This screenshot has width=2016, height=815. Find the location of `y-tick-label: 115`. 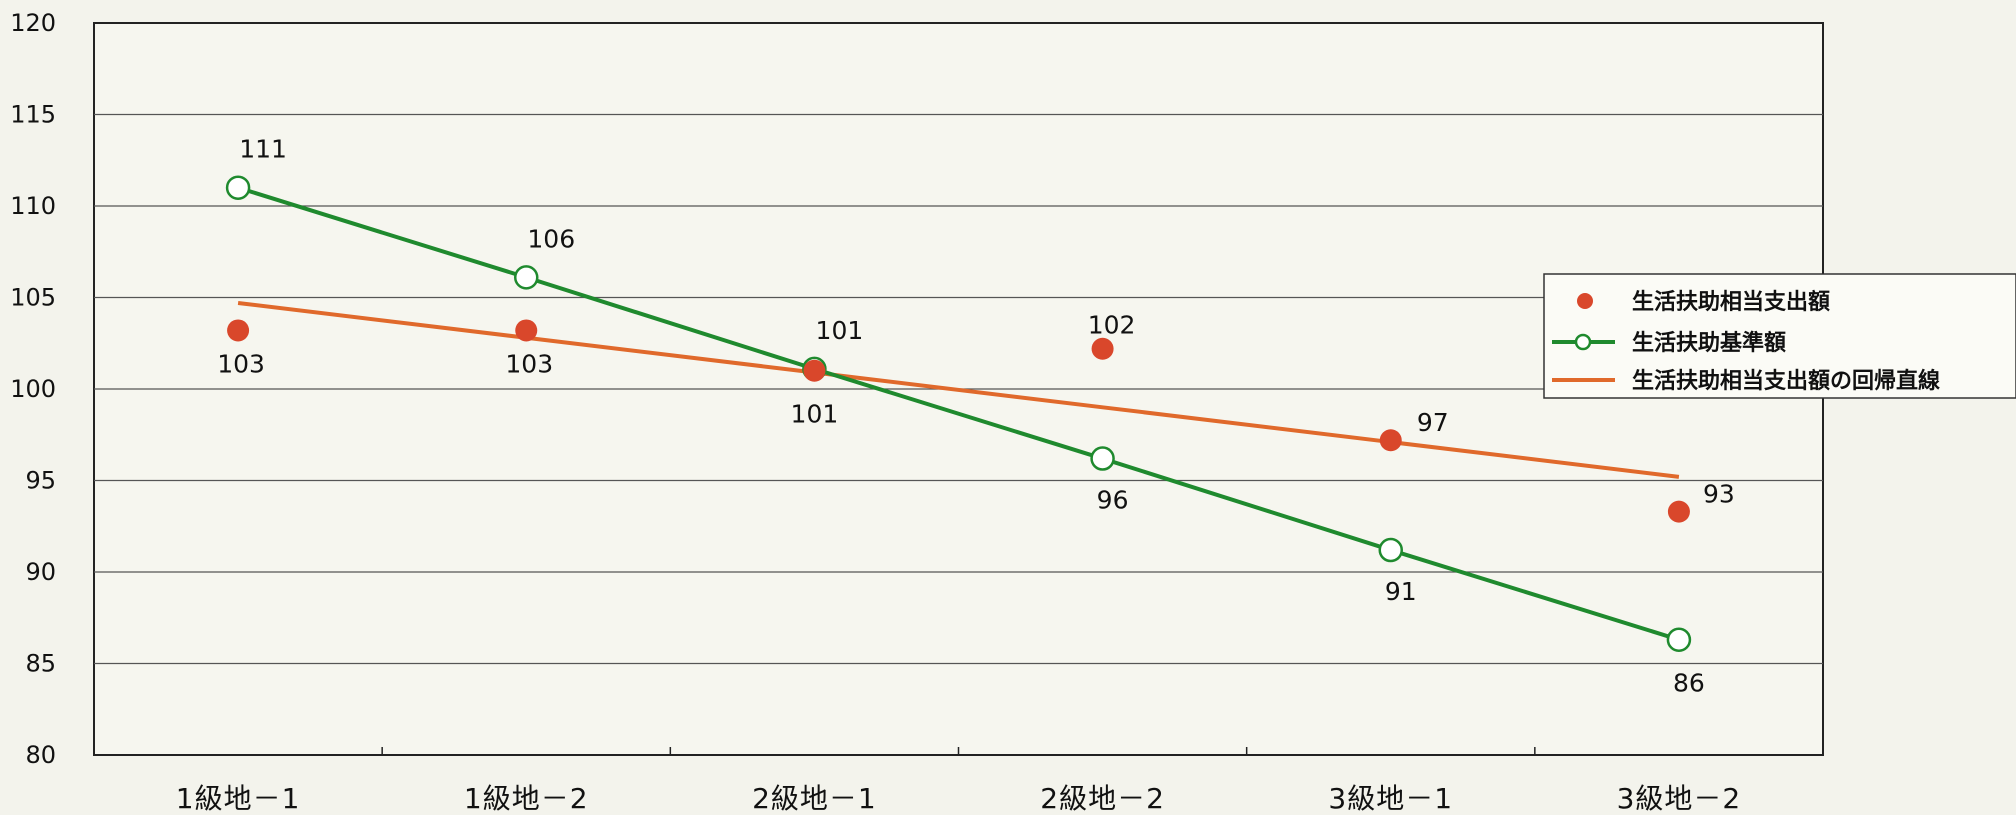

y-tick-label: 115 is located at coordinates (33, 115).